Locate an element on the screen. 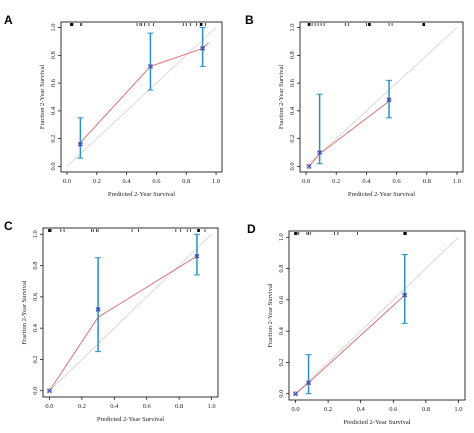 Image resolution: width=474 pixels, height=433 pixels. panel-letter: A is located at coordinates (8, 20).